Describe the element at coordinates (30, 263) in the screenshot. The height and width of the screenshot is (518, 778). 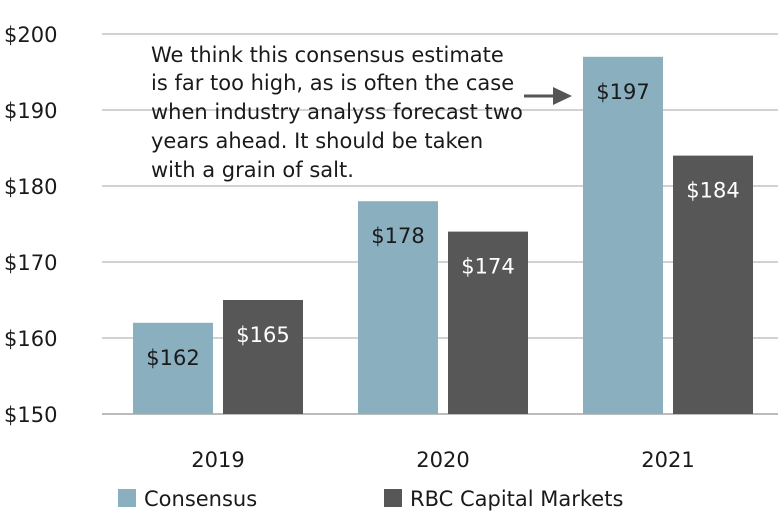
I see `y-tick-label: $170` at that location.